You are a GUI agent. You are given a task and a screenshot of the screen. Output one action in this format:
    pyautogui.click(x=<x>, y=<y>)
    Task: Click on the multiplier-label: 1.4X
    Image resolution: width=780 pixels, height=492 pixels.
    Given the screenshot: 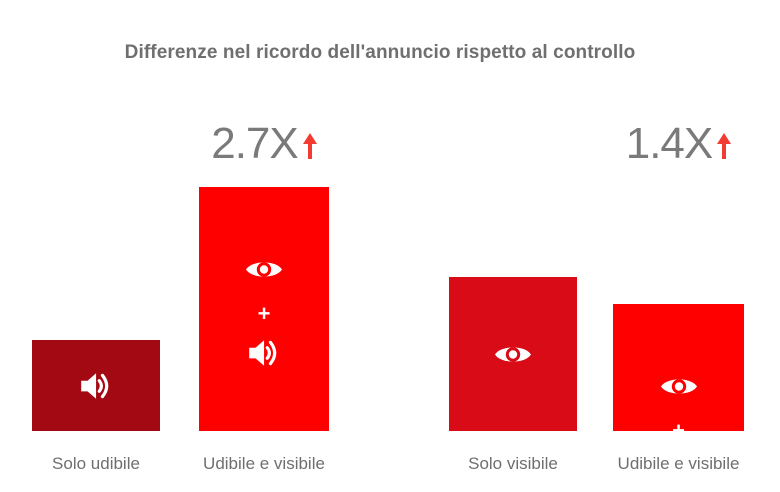 What is the action you would take?
    pyautogui.click(x=678, y=144)
    